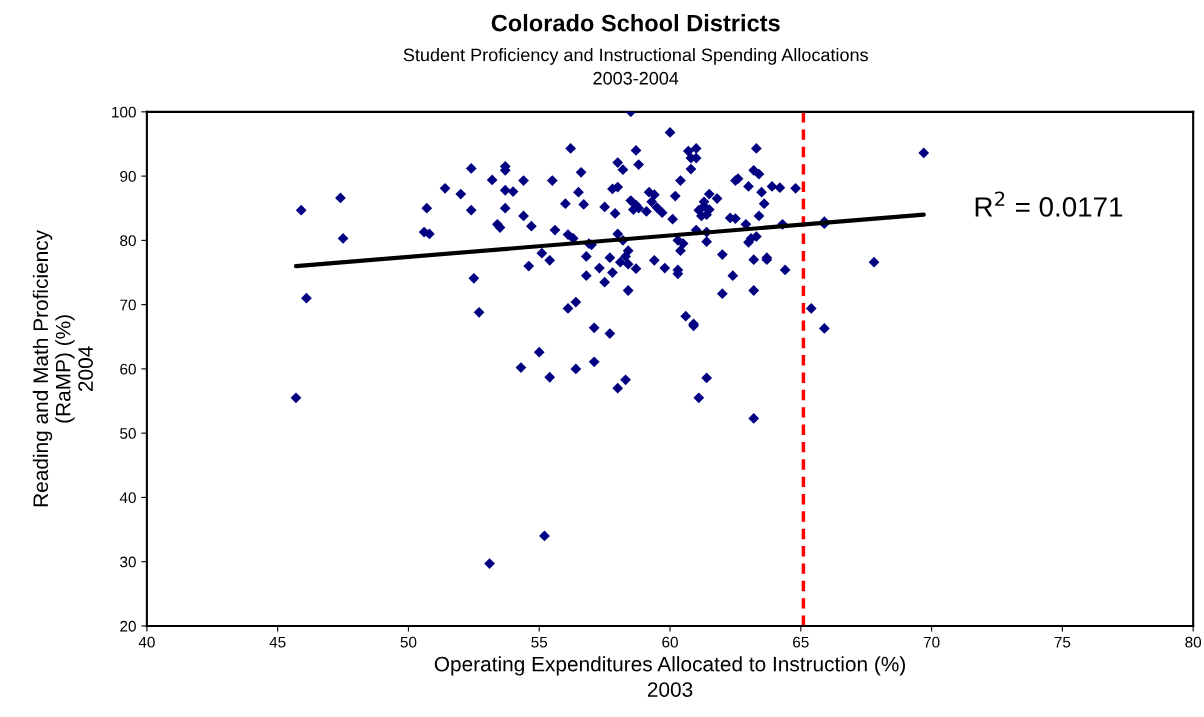 This screenshot has width=1204, height=717. I want to click on y-tick-label: 90, so click(128, 176).